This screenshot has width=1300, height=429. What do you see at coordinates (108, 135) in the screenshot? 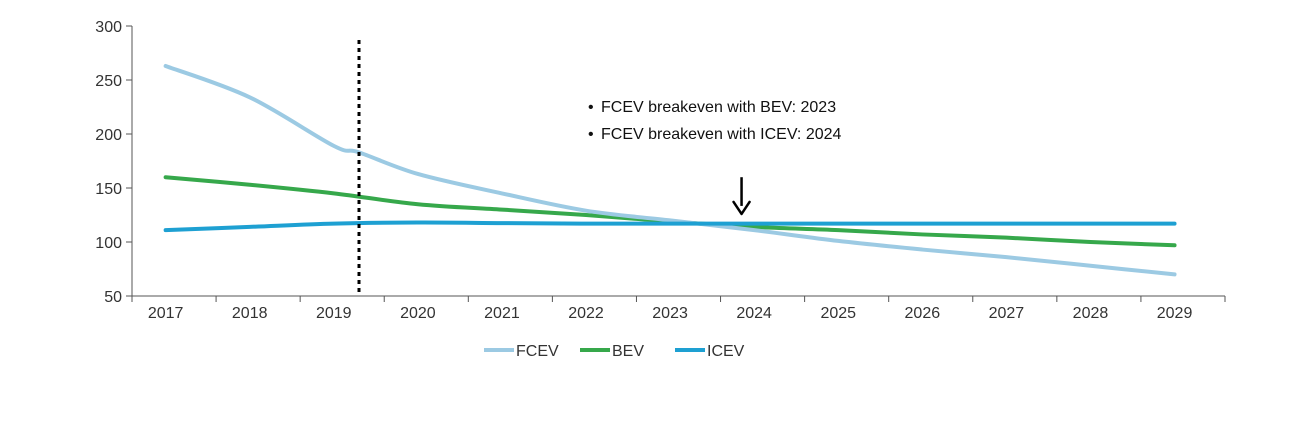
I see `y-tick-label: 200` at bounding box center [108, 135].